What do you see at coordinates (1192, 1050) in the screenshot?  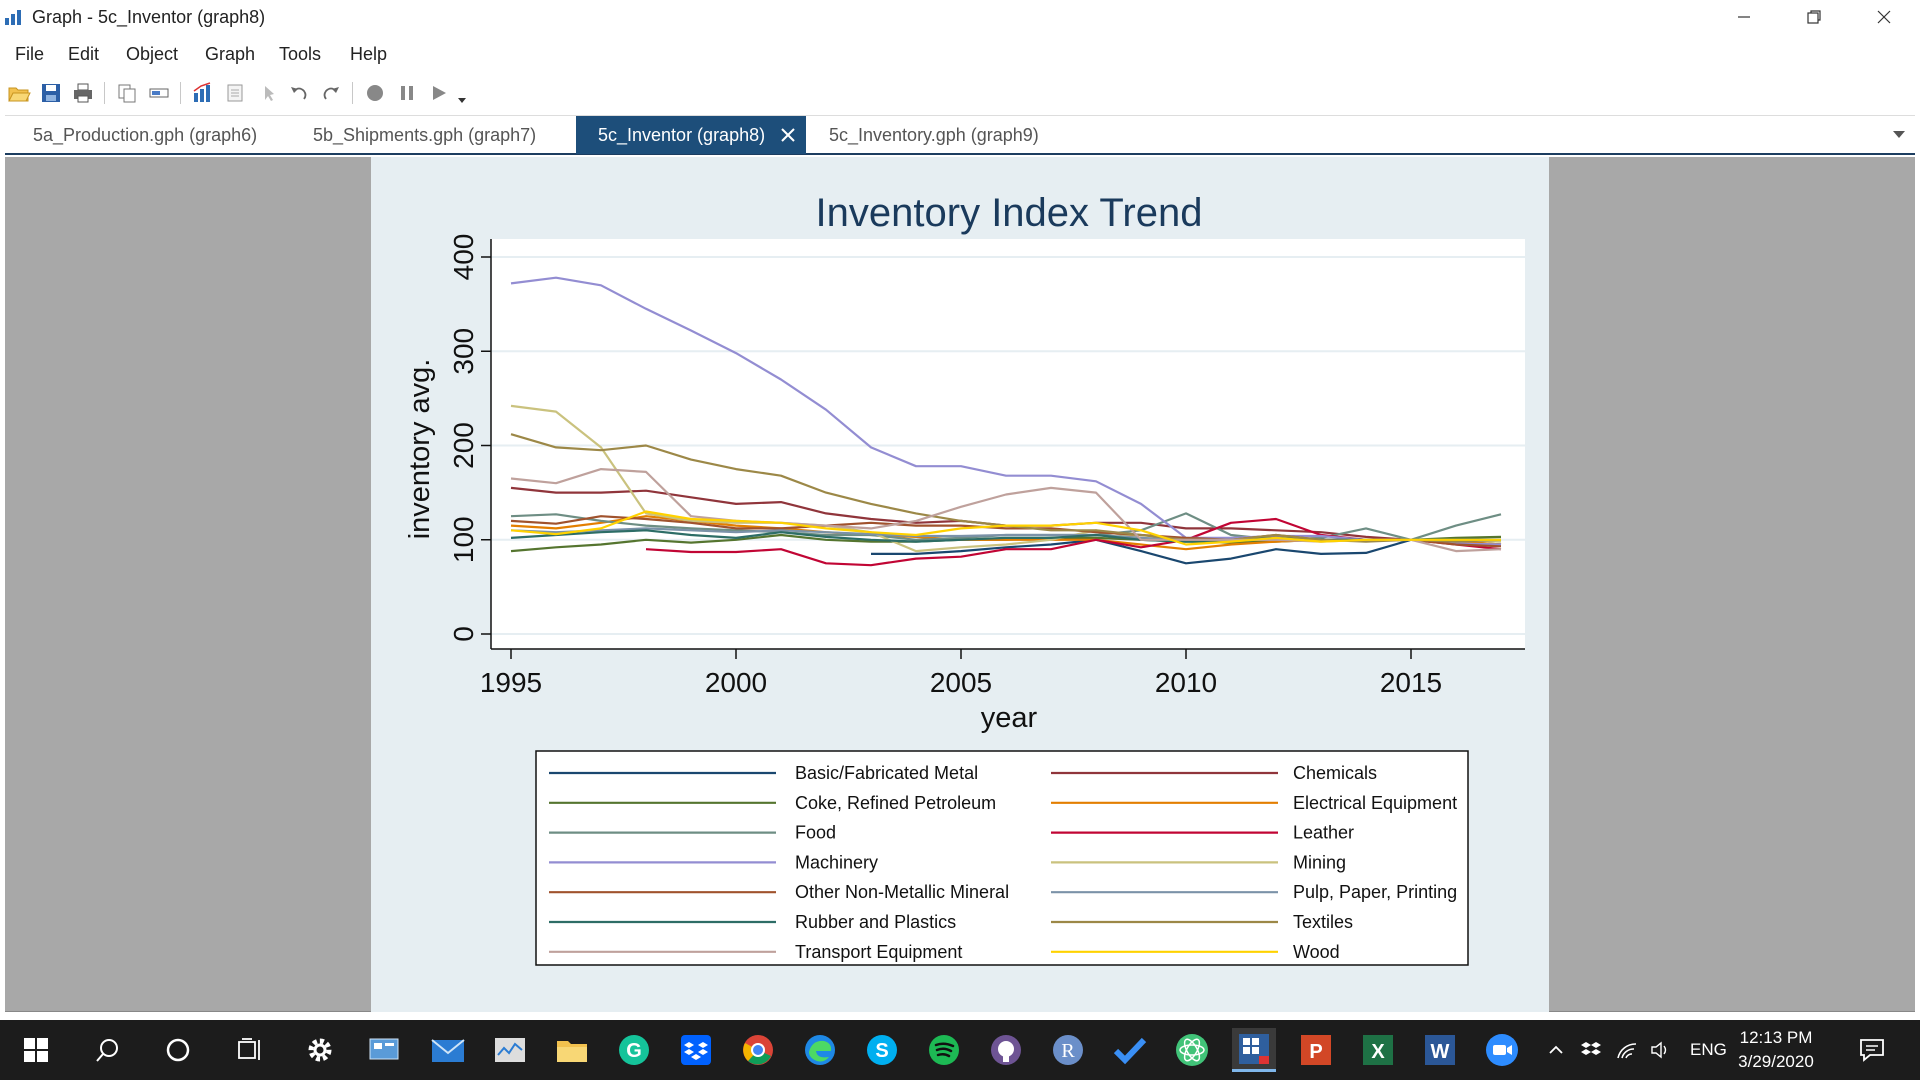 I see `atom-app` at bounding box center [1192, 1050].